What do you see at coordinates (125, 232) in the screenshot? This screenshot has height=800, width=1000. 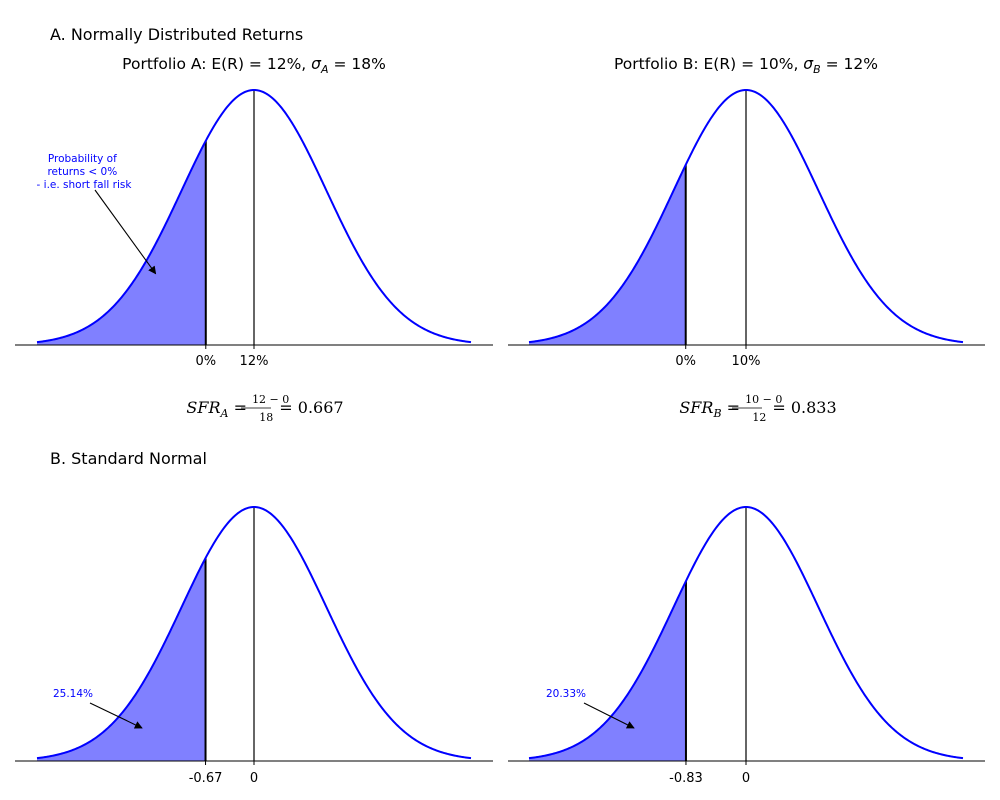 I see `annotation-arrow-panel-a` at bounding box center [125, 232].